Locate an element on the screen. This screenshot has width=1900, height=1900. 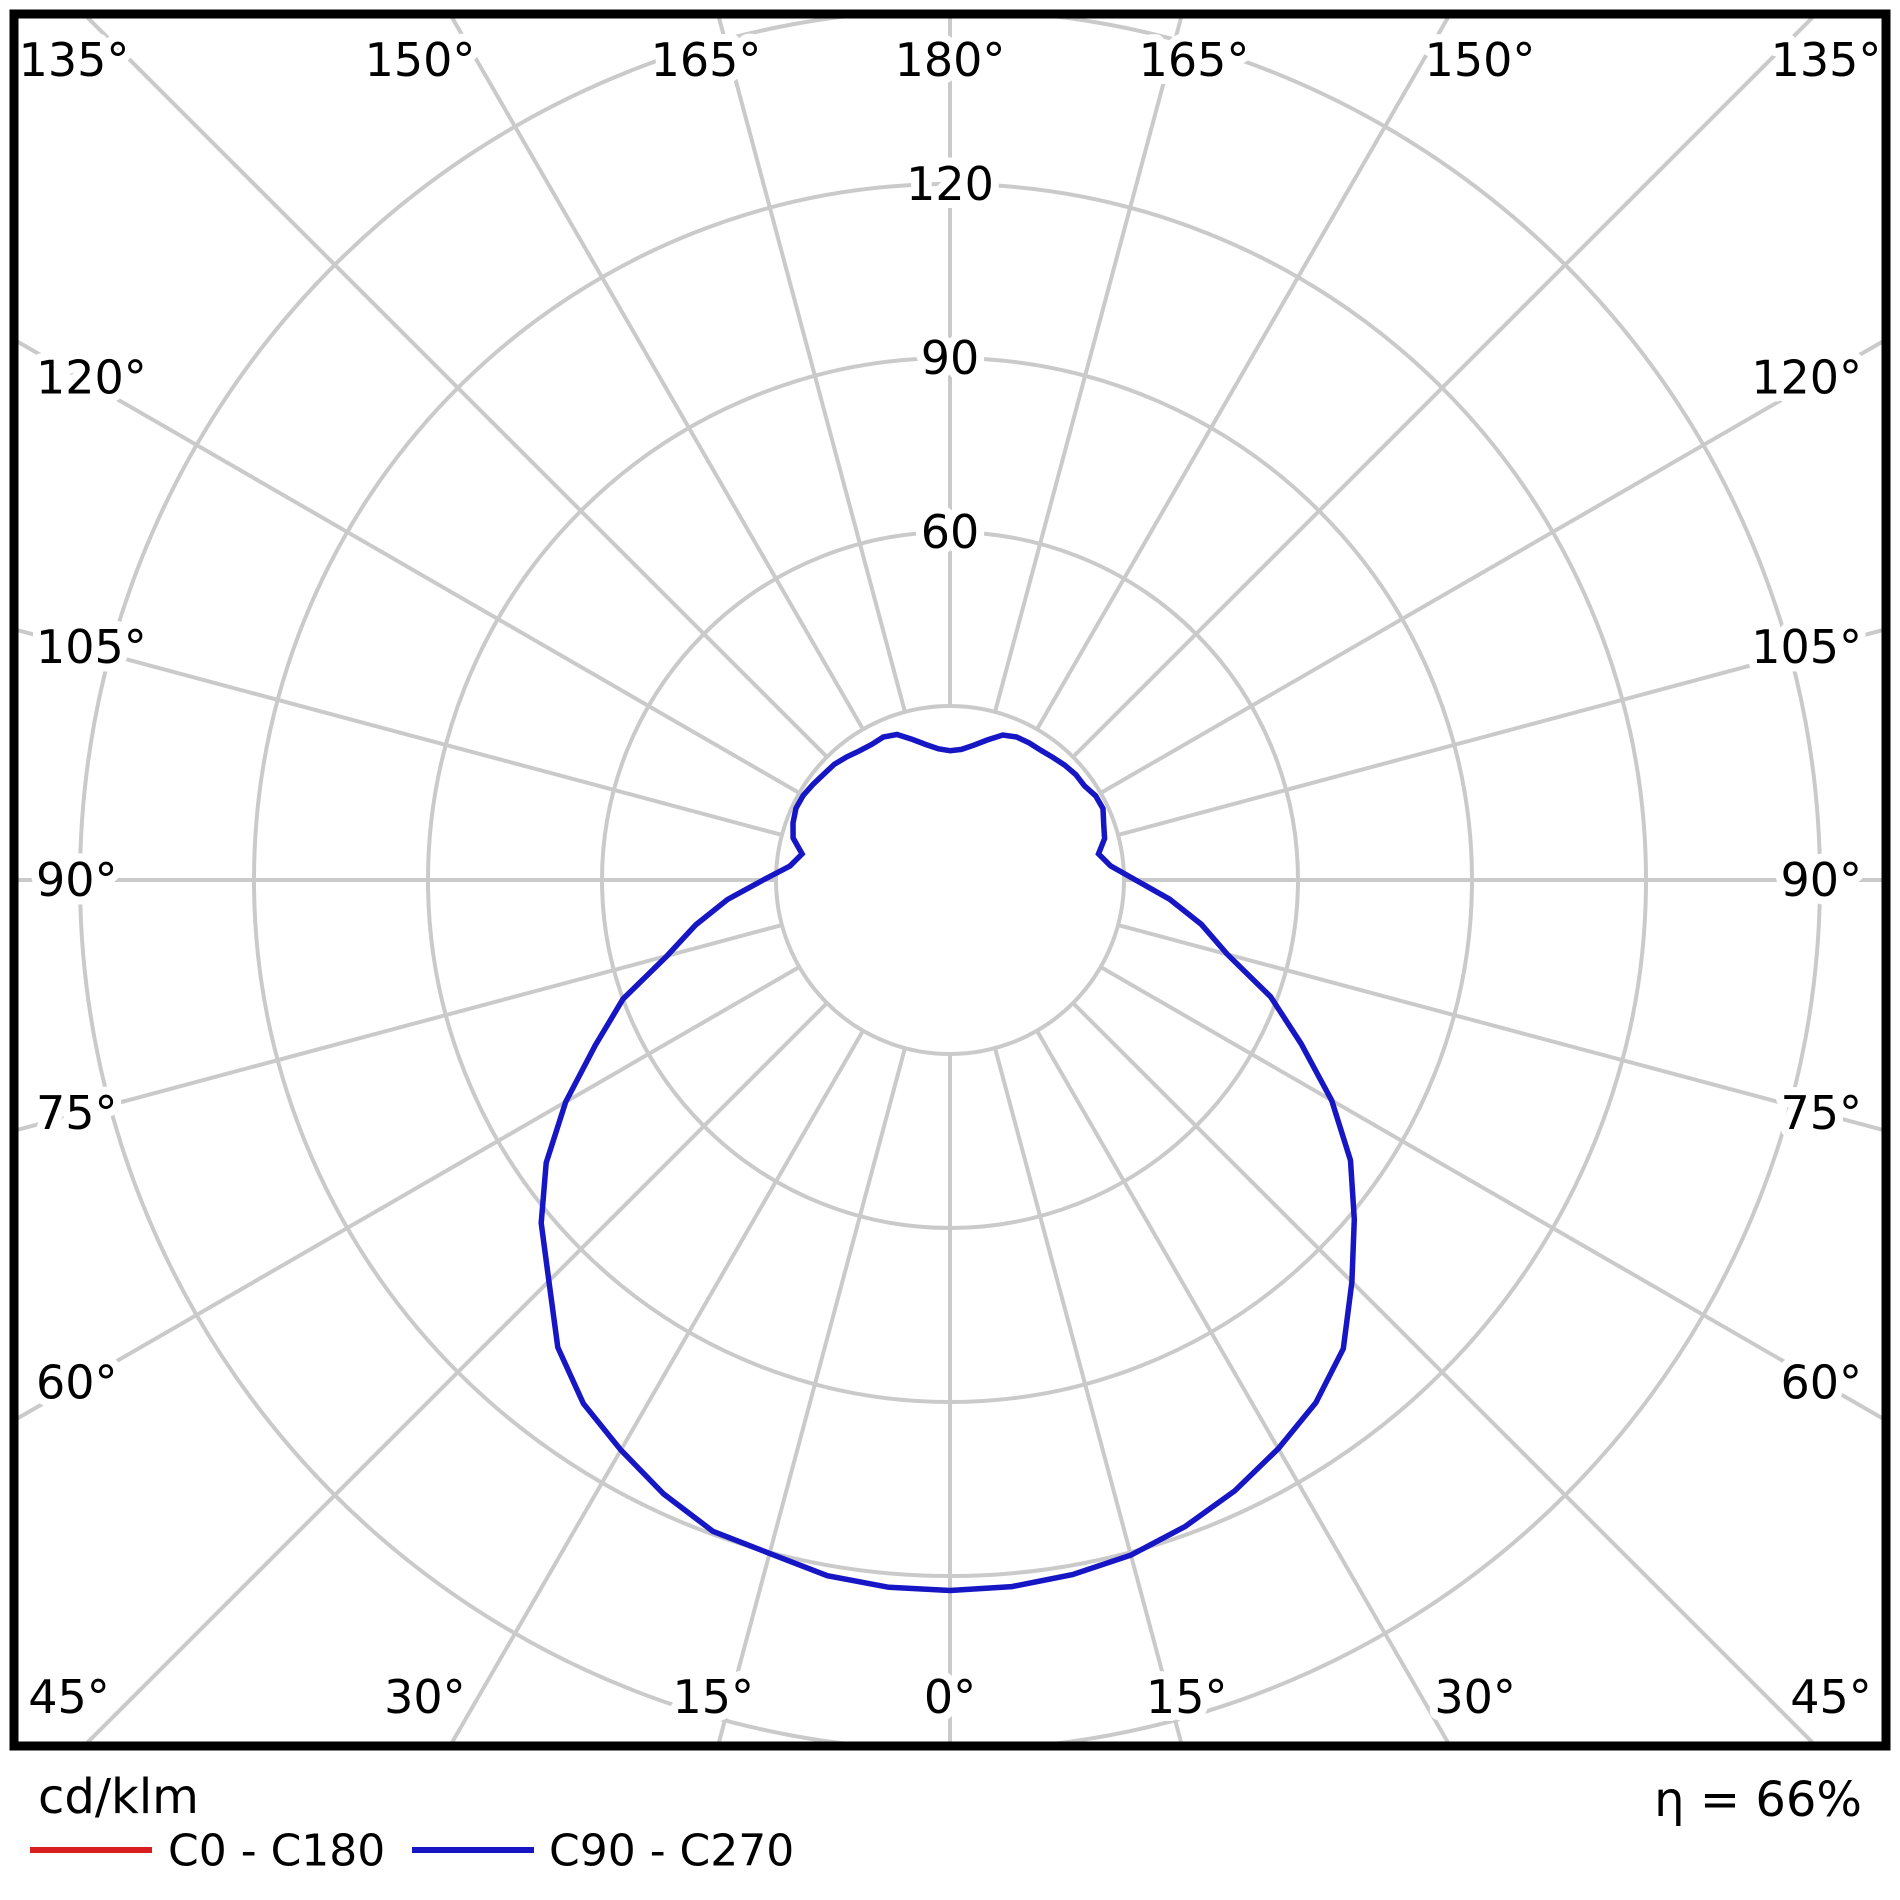
radial-value-labels: 60 90 120 is located at coordinates (950, 358).